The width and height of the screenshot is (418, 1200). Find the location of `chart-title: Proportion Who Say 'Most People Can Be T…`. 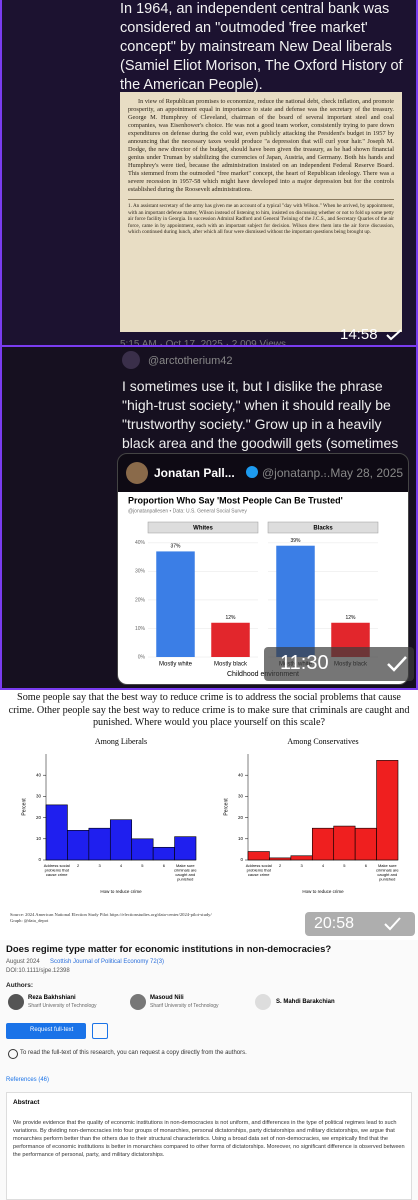

chart-title: Proportion Who Say 'Most People Can Be T… is located at coordinates (235, 500).